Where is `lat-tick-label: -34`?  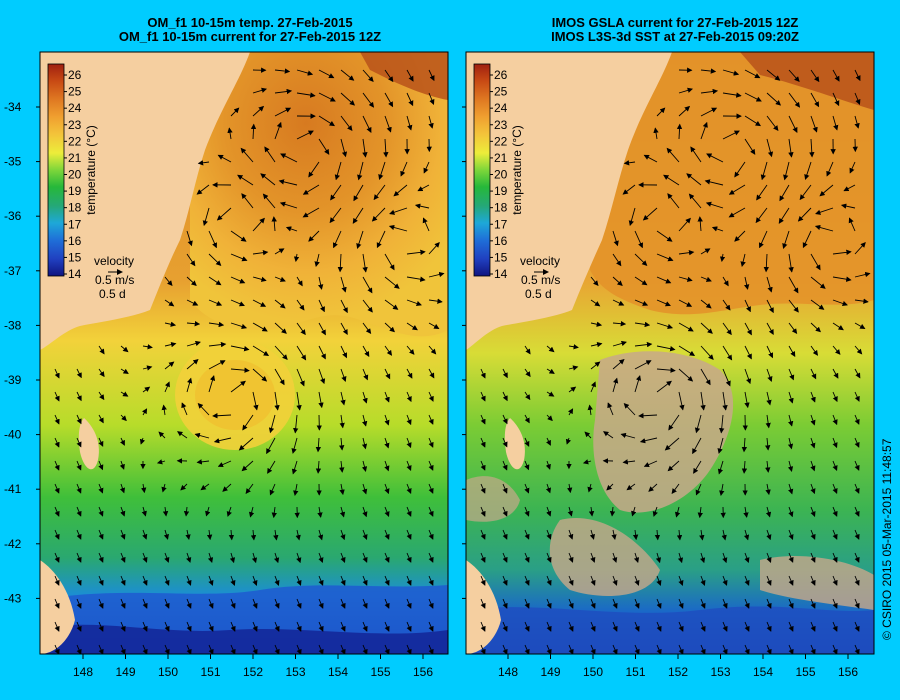
lat-tick-label: -34 is located at coordinates (13, 107).